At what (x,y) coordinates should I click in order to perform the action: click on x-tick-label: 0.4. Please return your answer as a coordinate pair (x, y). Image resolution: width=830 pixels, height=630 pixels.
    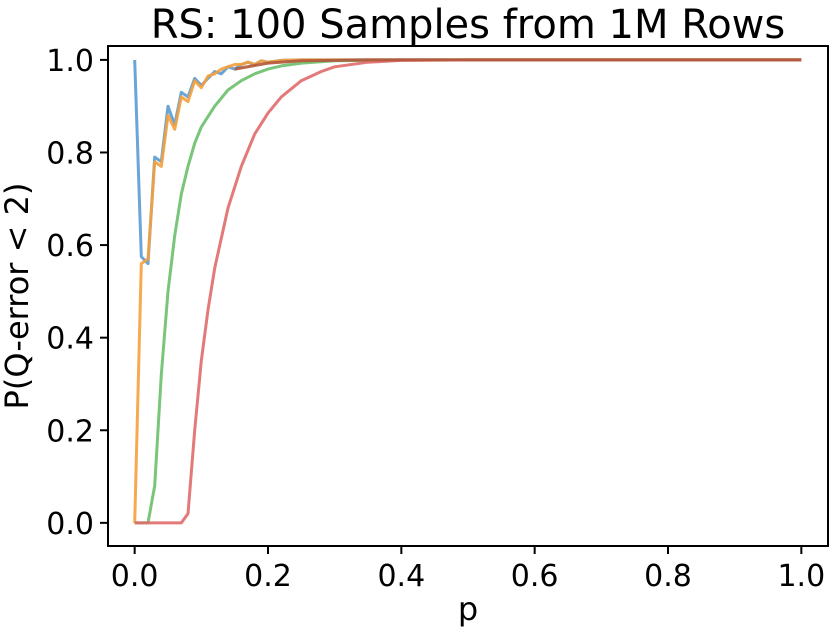
    Looking at the image, I should click on (401, 576).